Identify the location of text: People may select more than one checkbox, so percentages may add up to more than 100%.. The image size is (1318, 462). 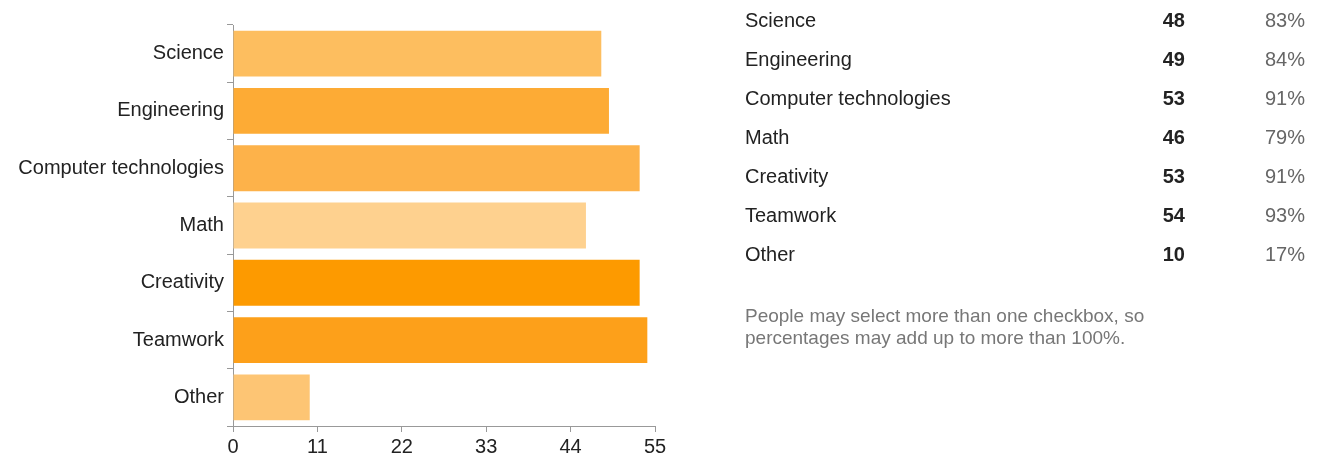
(945, 327).